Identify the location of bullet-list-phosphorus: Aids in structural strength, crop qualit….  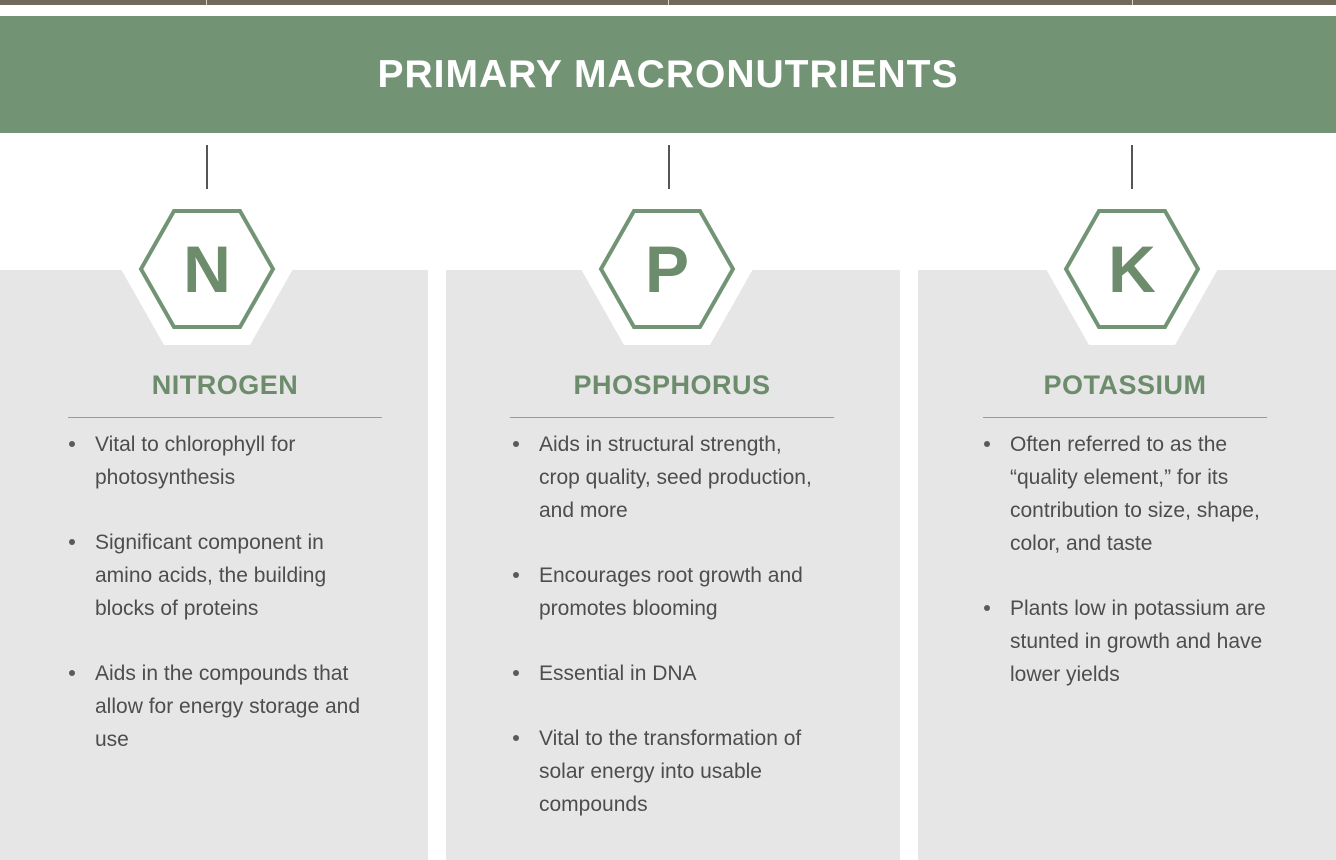
(667, 624).